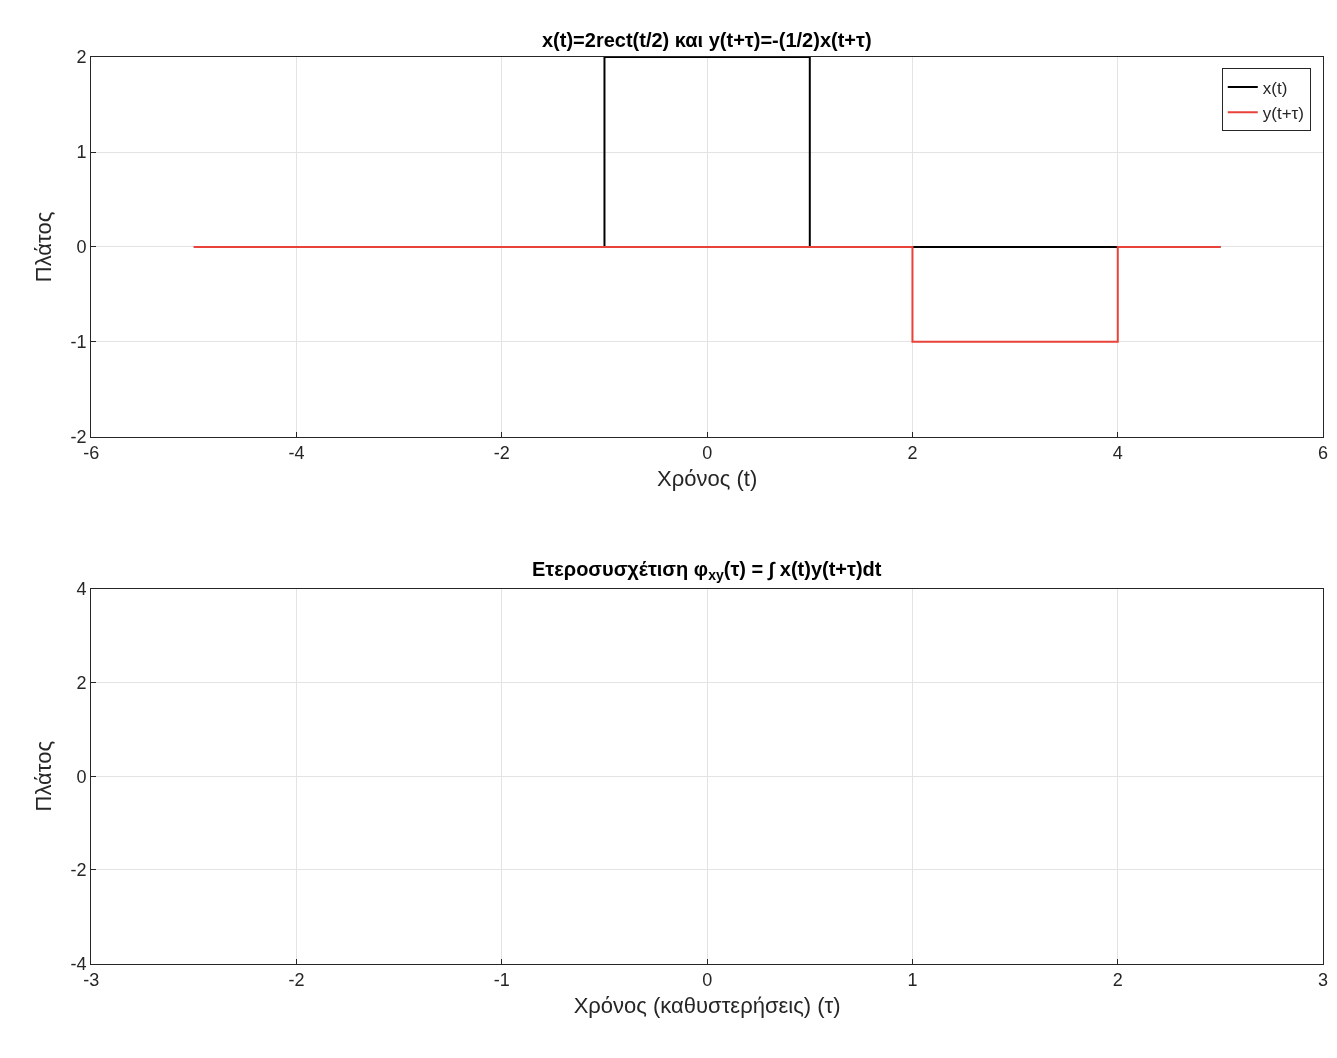 The height and width of the screenshot is (1058, 1337). I want to click on y-tick-label: 1, so click(81, 152).